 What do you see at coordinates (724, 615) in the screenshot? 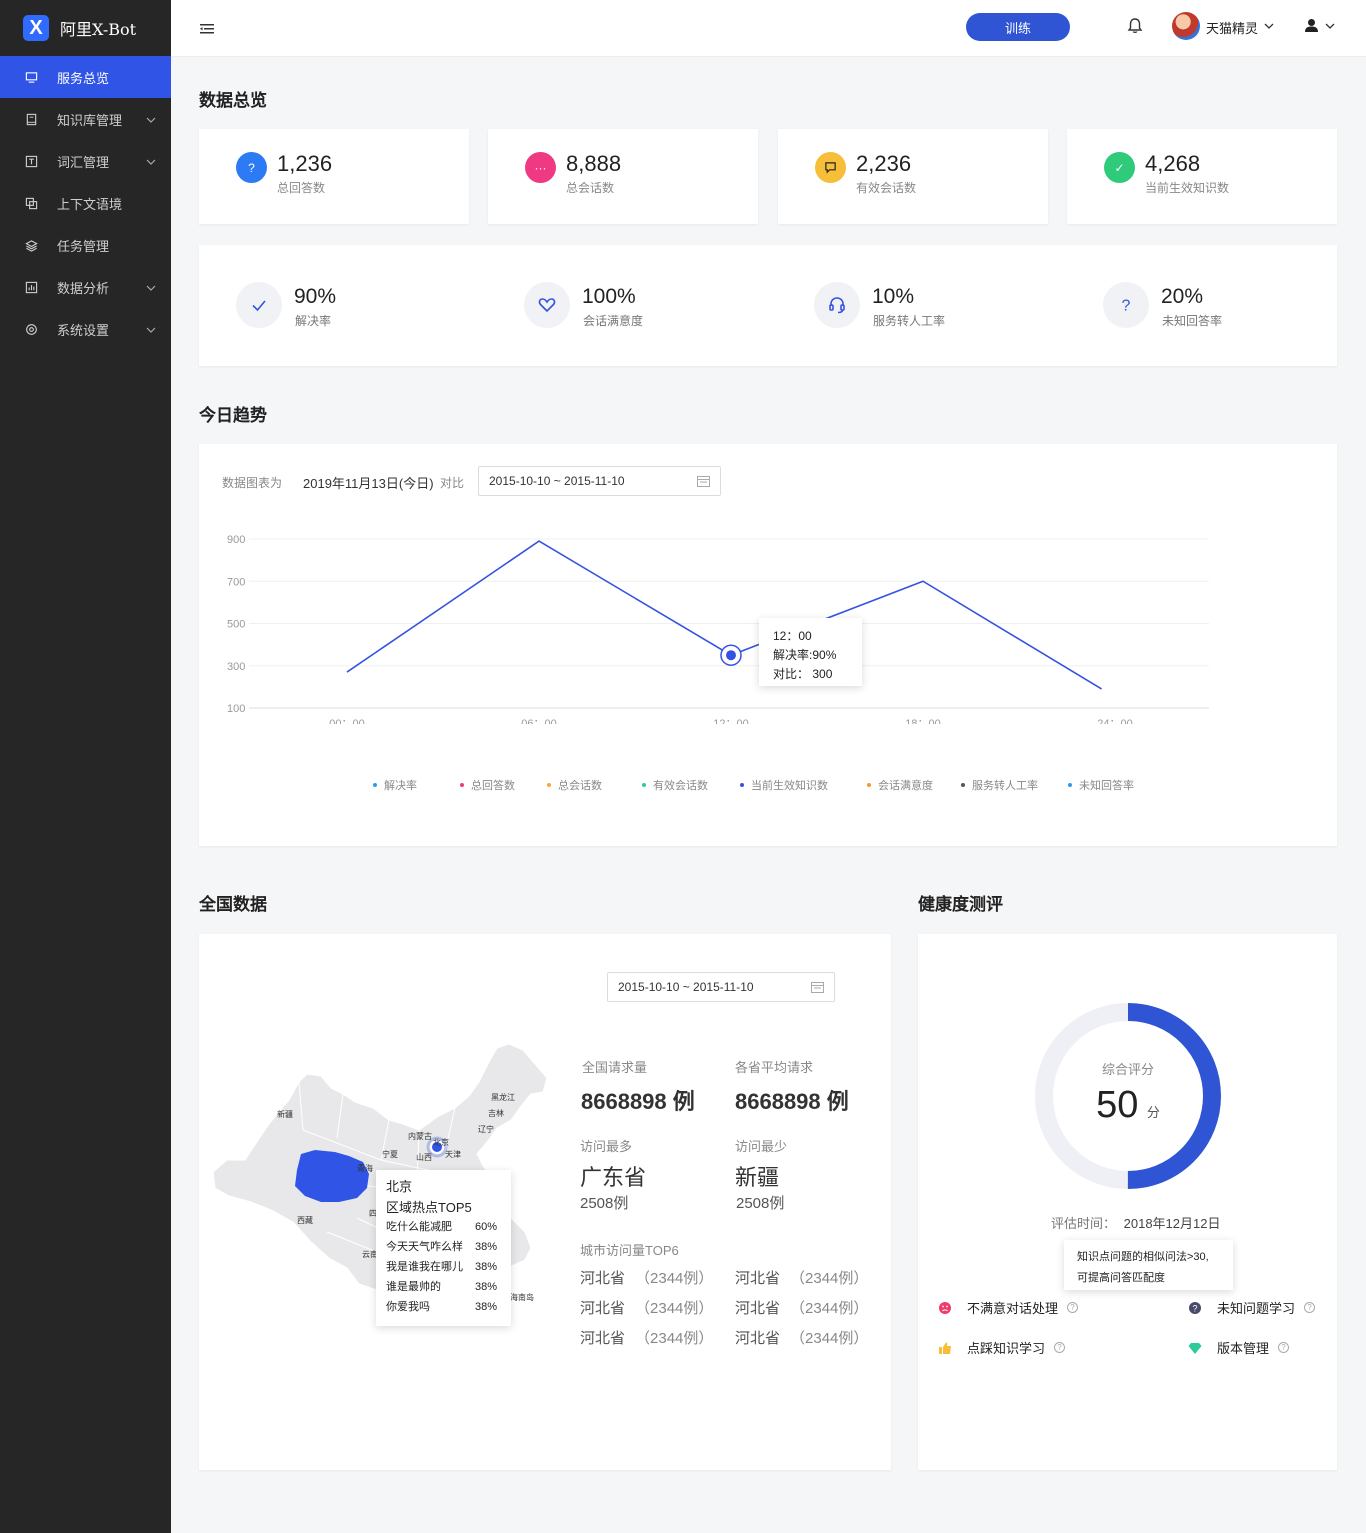
I see `series-line` at bounding box center [724, 615].